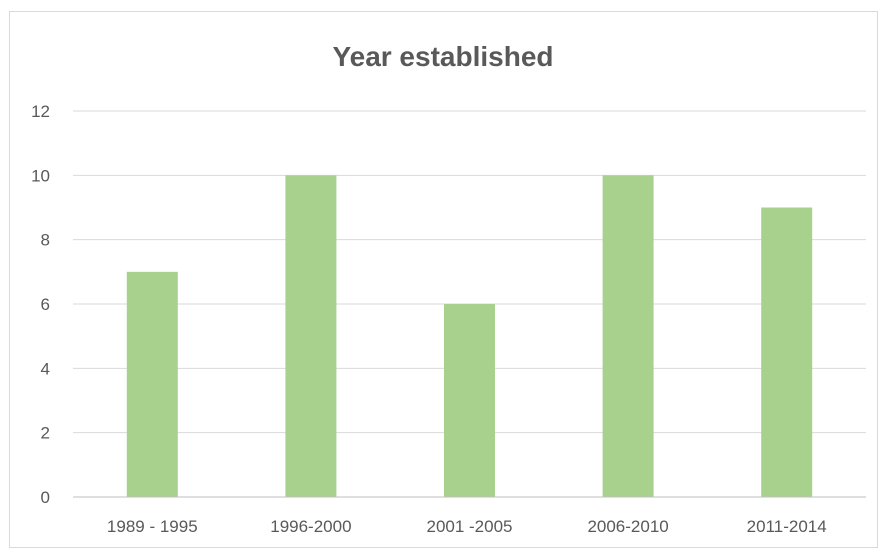 The image size is (886, 552). What do you see at coordinates (45, 304) in the screenshot?
I see `y-tick-label: 6` at bounding box center [45, 304].